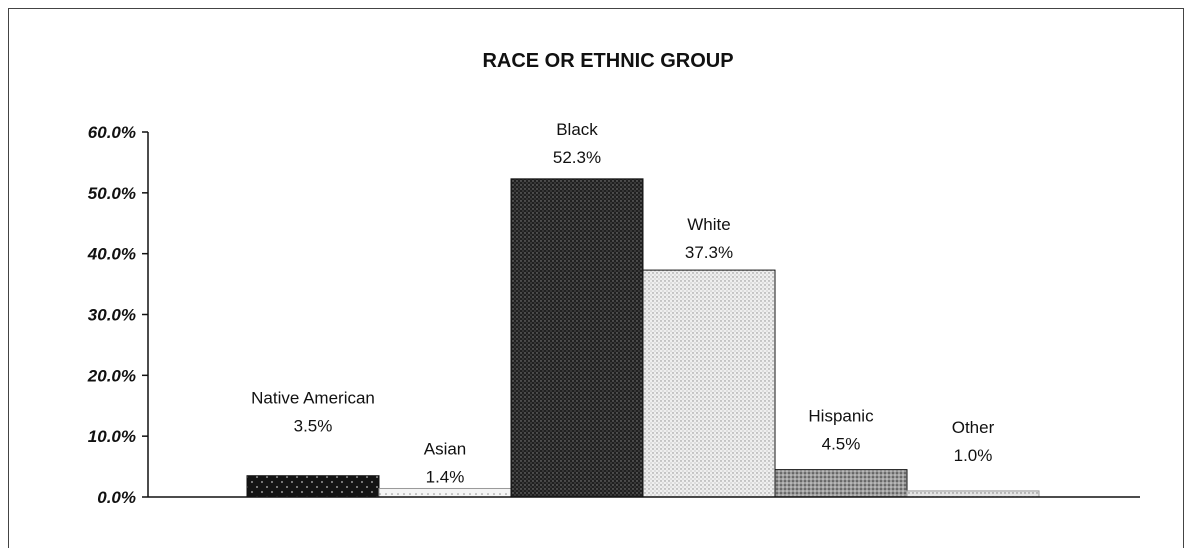 The height and width of the screenshot is (548, 1190). I want to click on y-tick-label: 50.0%, so click(112, 193).